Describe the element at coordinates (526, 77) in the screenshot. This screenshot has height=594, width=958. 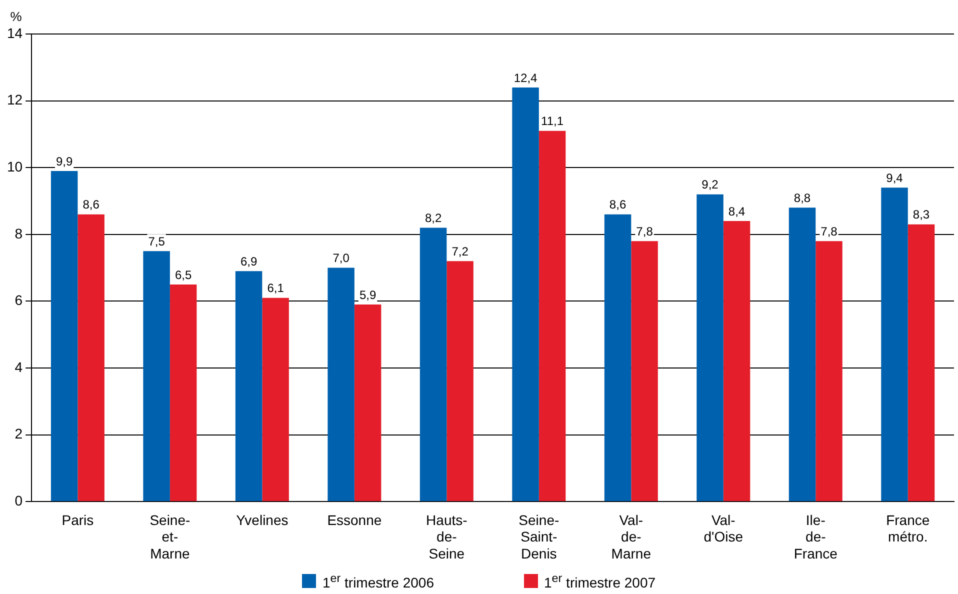
I see `data-label: 12,4` at that location.